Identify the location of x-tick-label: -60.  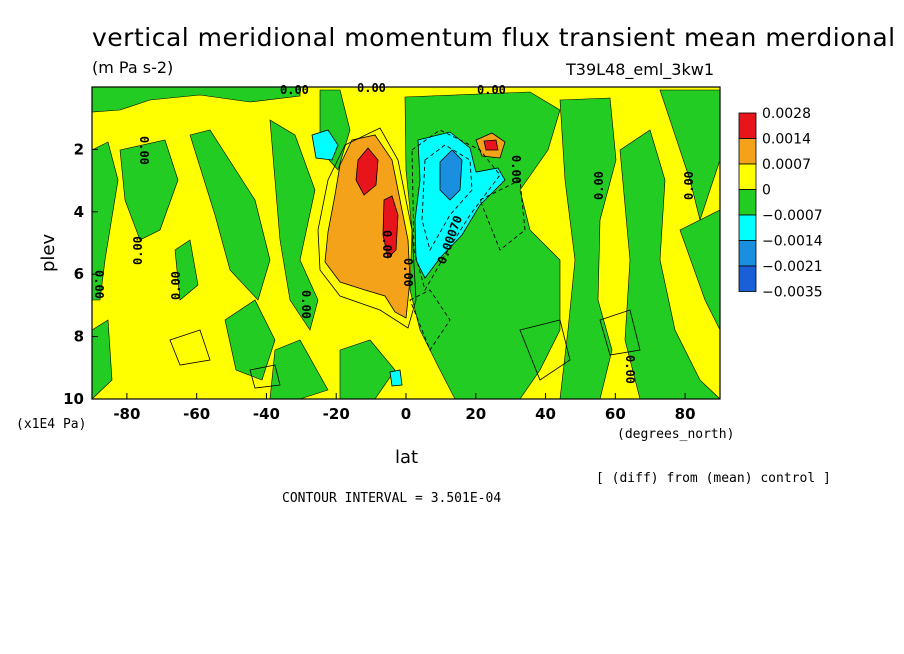
(196, 414).